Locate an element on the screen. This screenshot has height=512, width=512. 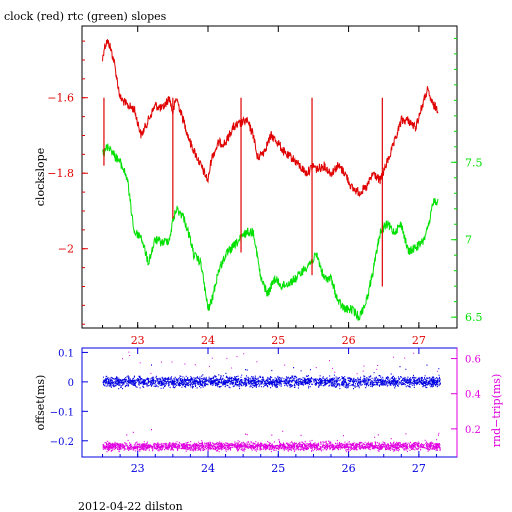
bottom-y-tick-label: −0.2 is located at coordinates (62, 442).